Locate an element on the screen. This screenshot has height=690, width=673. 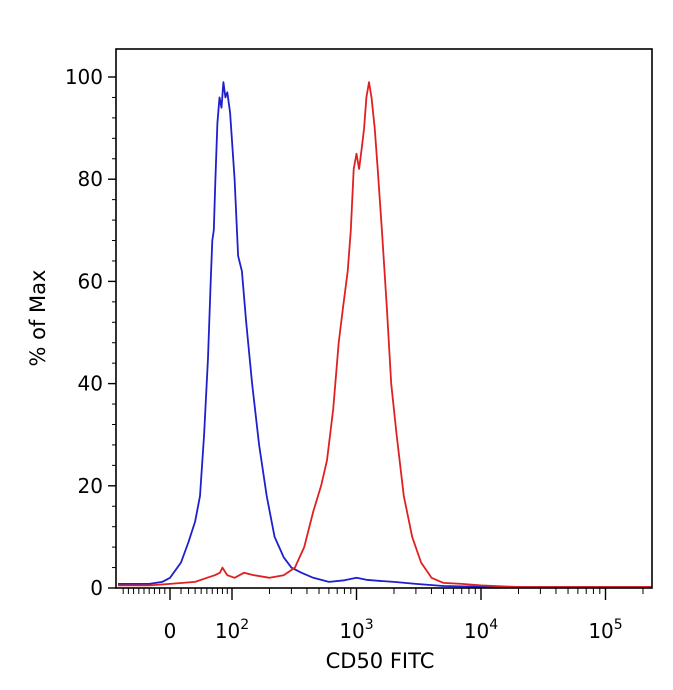
y-tick-label: 40 is located at coordinates (90, 384).